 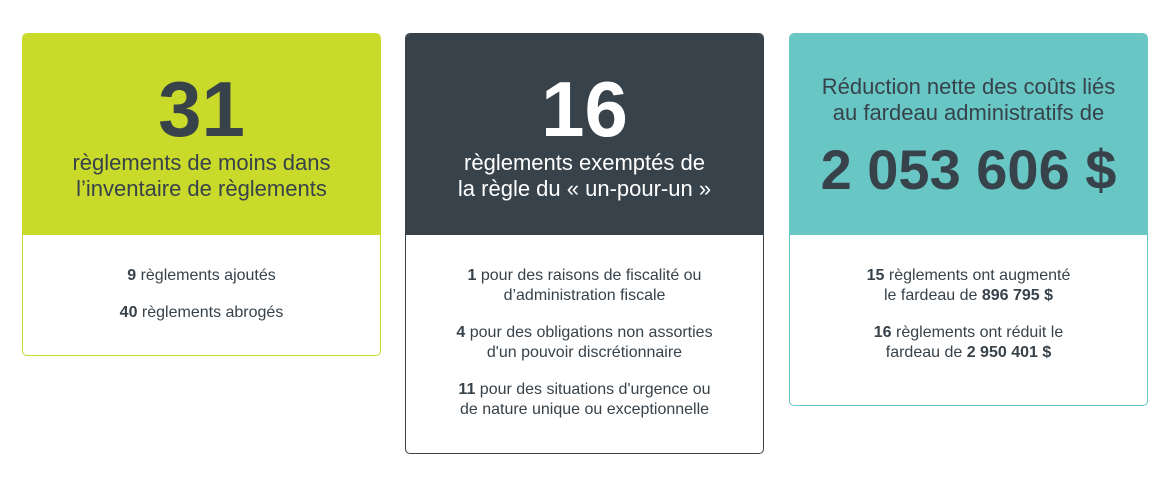 What do you see at coordinates (201, 109) in the screenshot?
I see `headline-number: 31` at bounding box center [201, 109].